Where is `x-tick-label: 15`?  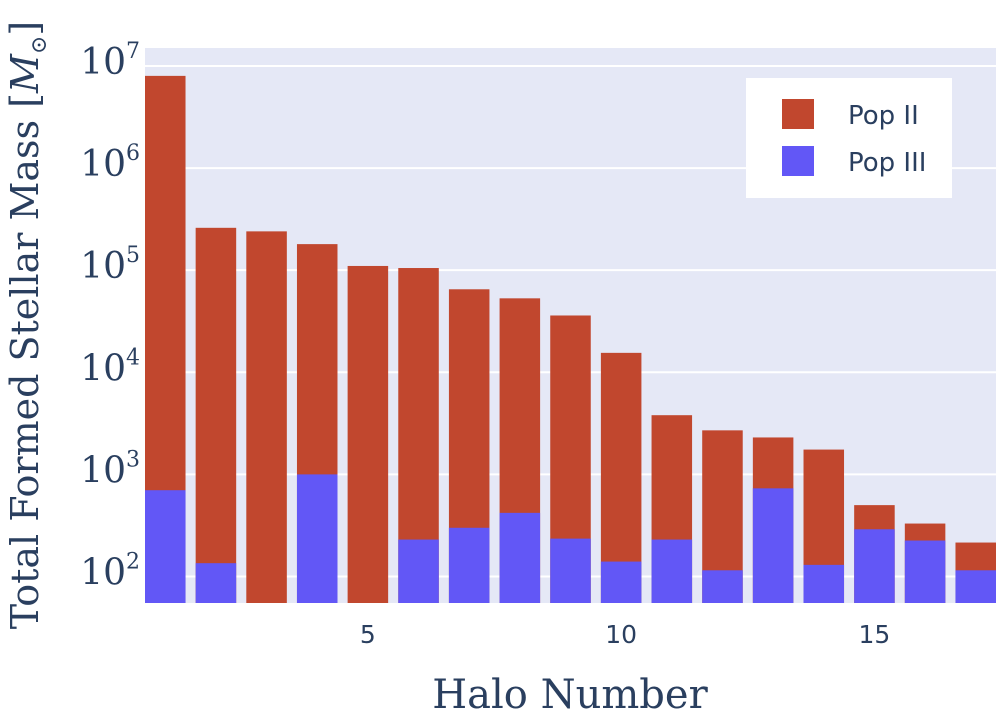
x-tick-label: 15 is located at coordinates (875, 634).